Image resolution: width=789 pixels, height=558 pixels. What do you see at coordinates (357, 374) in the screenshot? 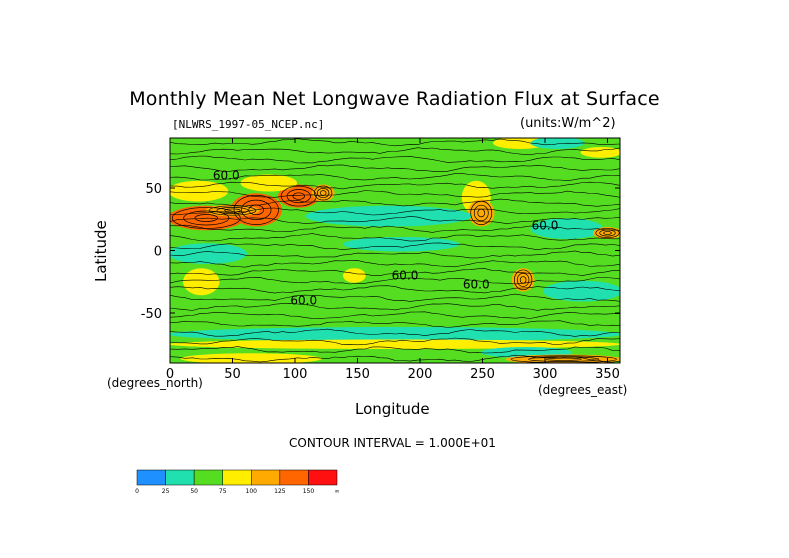
I see `x-tick-label: 150` at bounding box center [357, 374].